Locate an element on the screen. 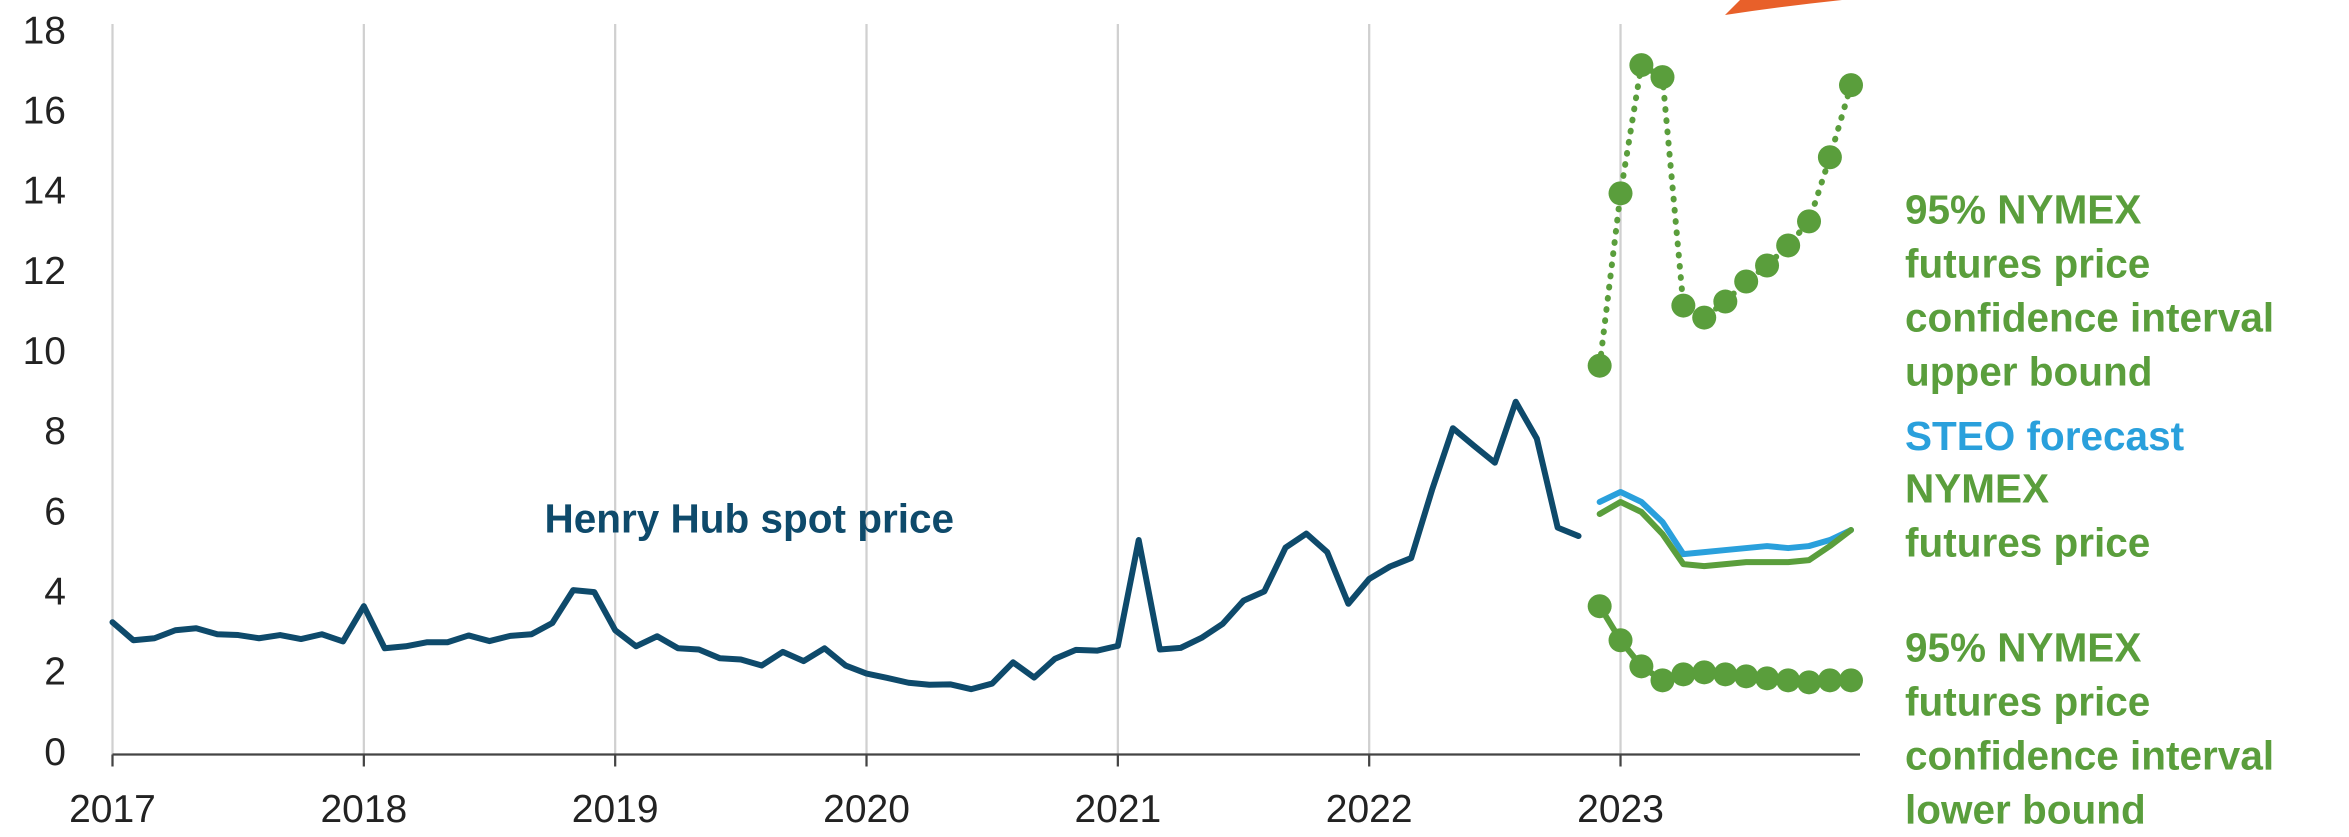  y-tick-label: 18 is located at coordinates (44, 30).